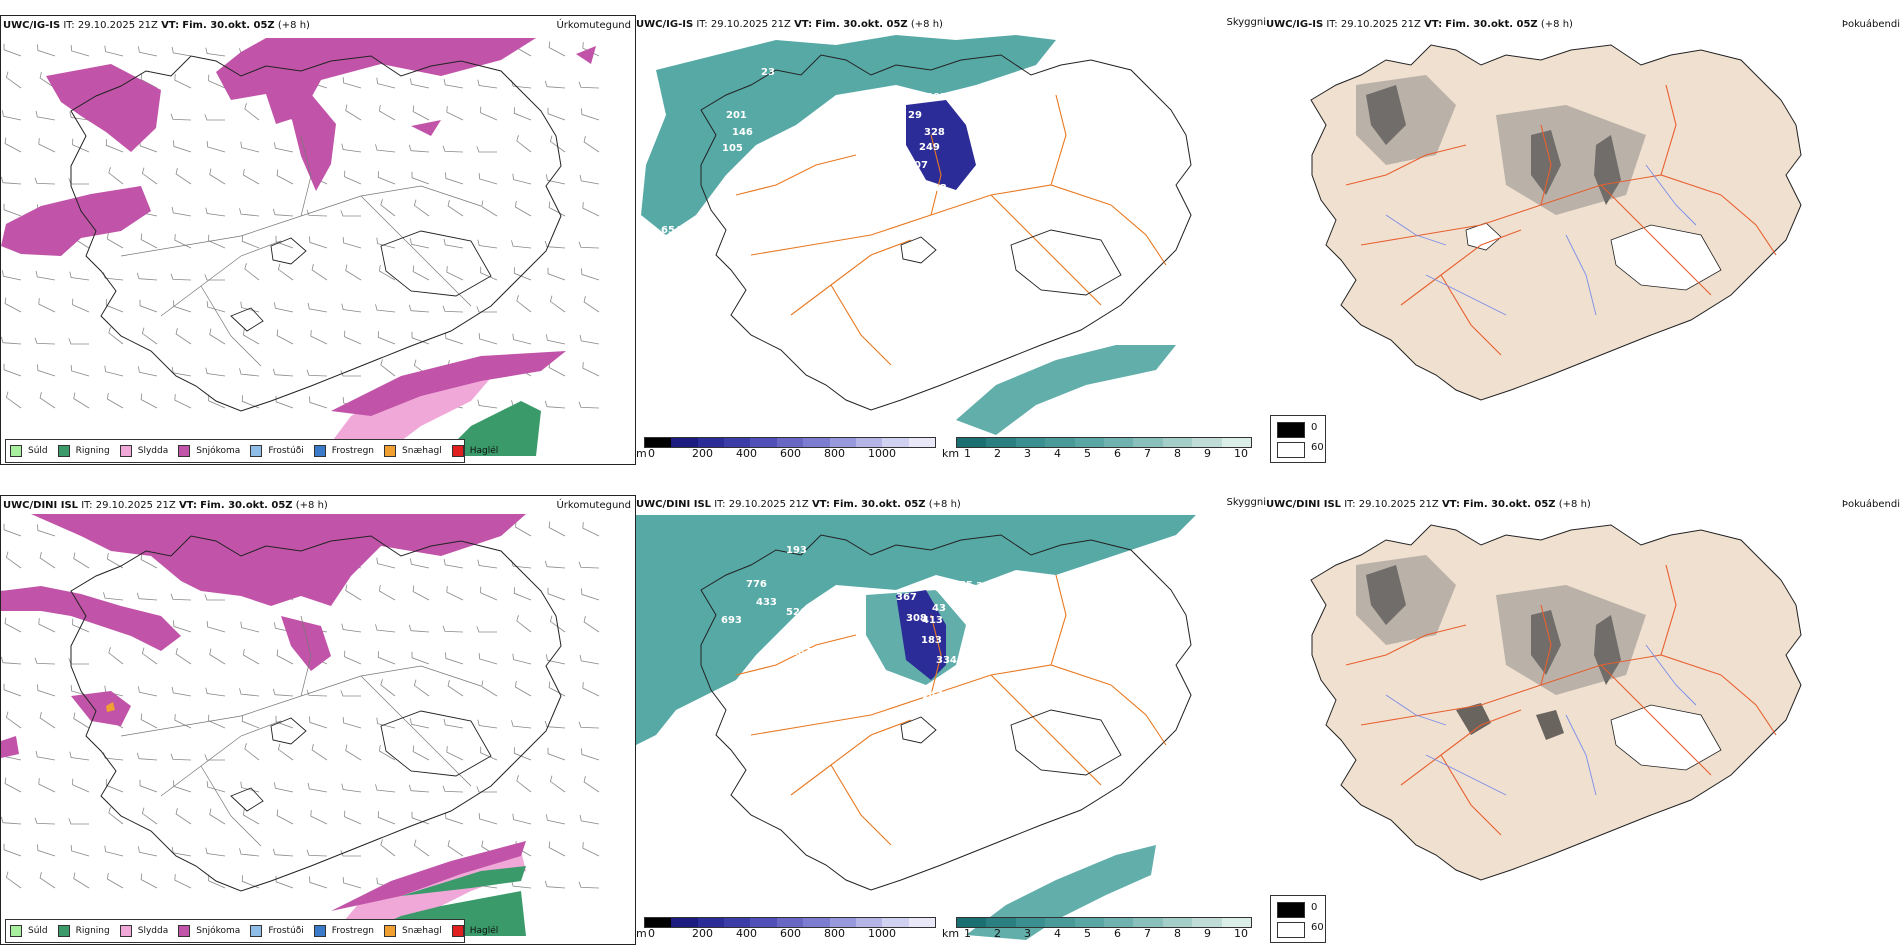 This screenshot has height=950, width=1900. I want to click on cloud-base-label: 07, so click(921, 165).